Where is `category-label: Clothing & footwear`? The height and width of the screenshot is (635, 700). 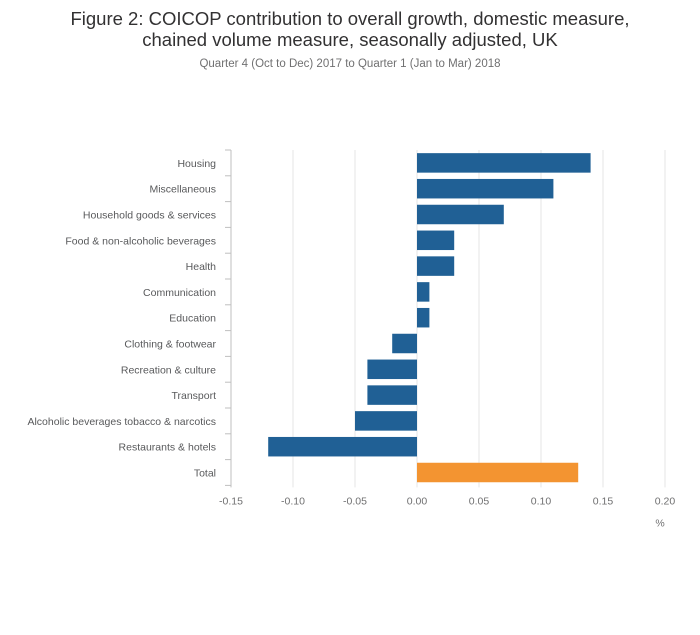
category-label: Clothing & footwear is located at coordinates (170, 345).